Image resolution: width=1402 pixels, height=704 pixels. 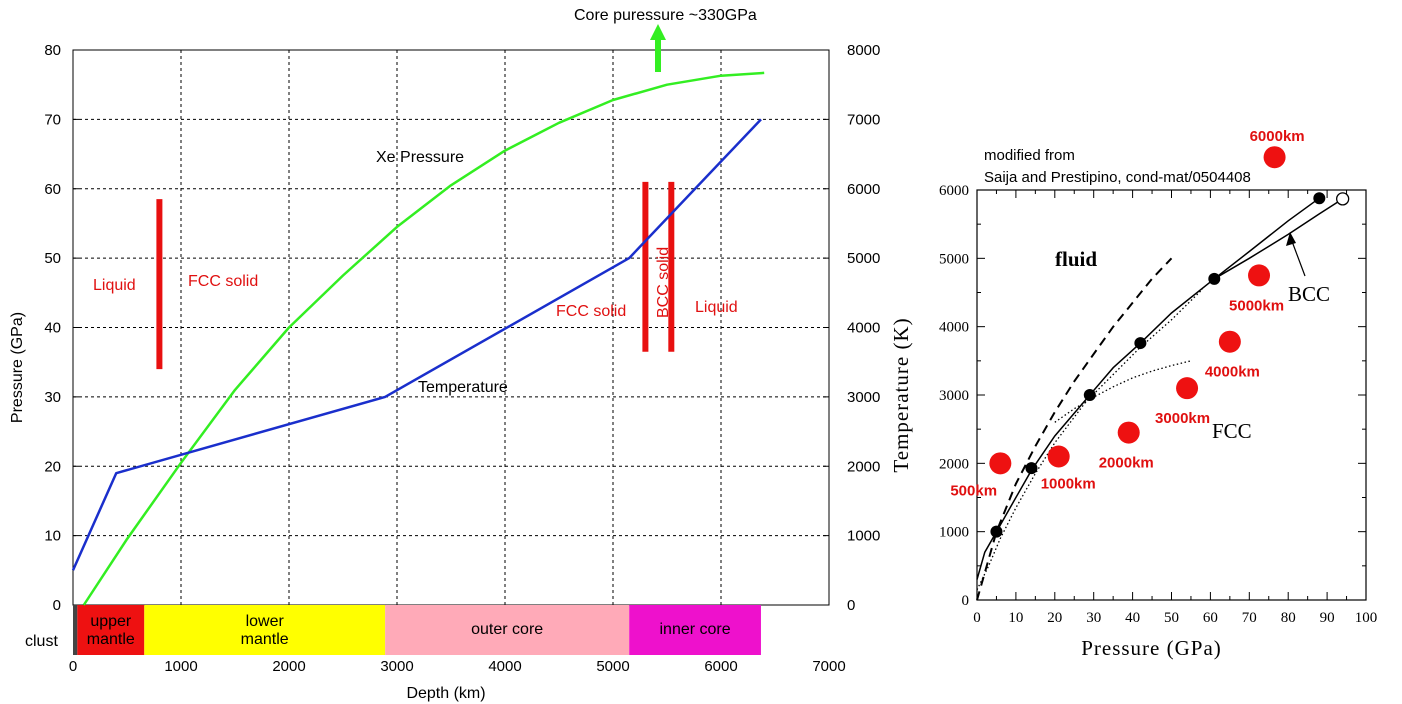 I want to click on chart-title-line: Saija and Prestipino, cond-mat/0504408, so click(x=1117, y=177).